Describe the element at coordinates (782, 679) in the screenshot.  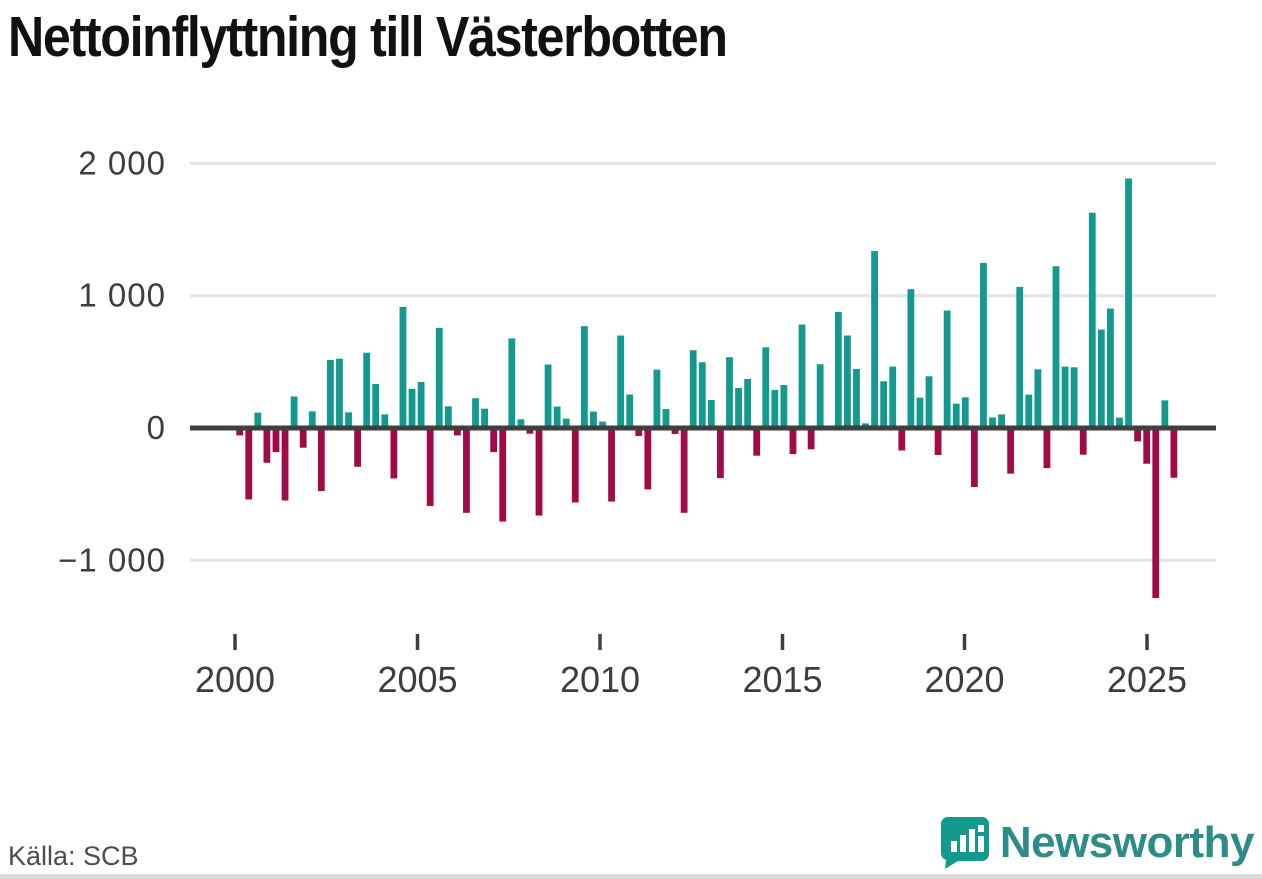
I see `x-axis-label: 2015` at that location.